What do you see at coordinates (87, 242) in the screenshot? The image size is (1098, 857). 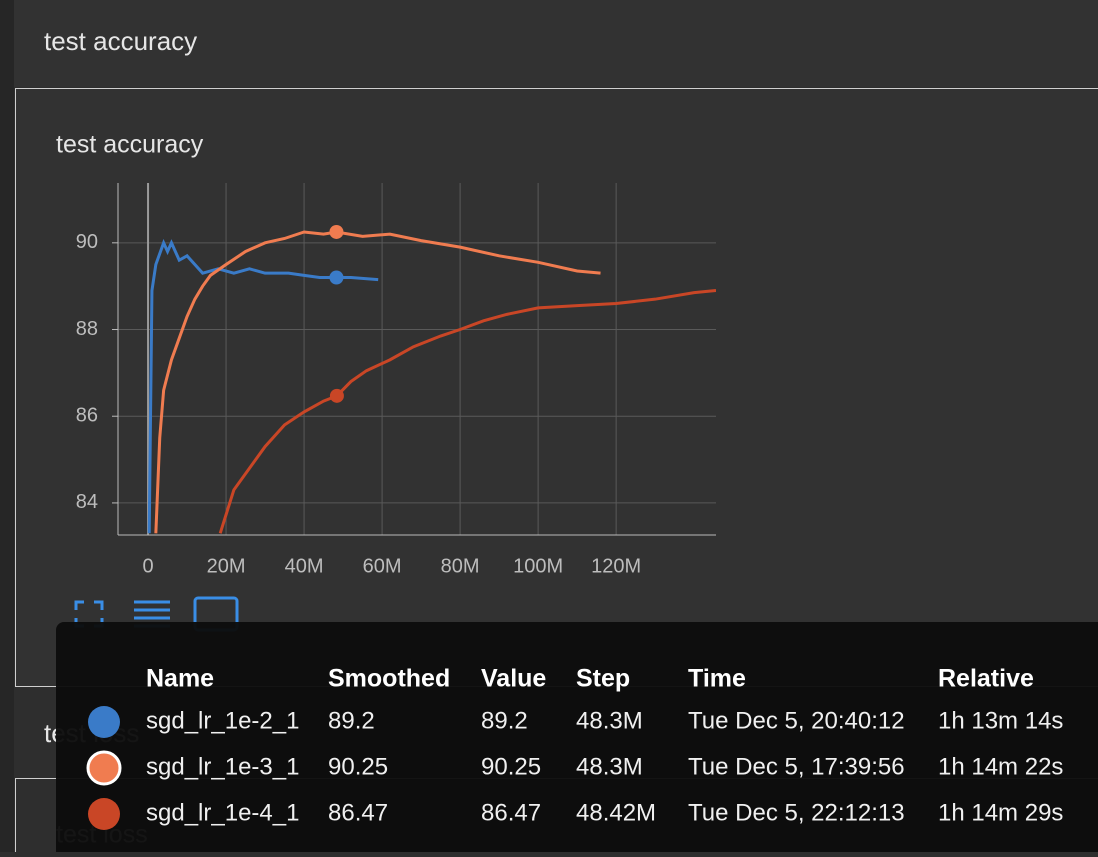 I see `y-tick-label: 90` at bounding box center [87, 242].